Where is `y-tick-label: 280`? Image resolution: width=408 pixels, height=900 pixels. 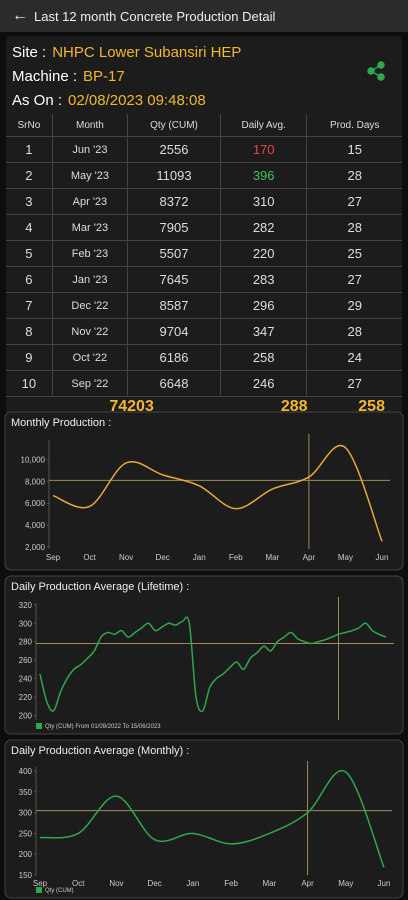
y-tick-label: 280 is located at coordinates (26, 642).